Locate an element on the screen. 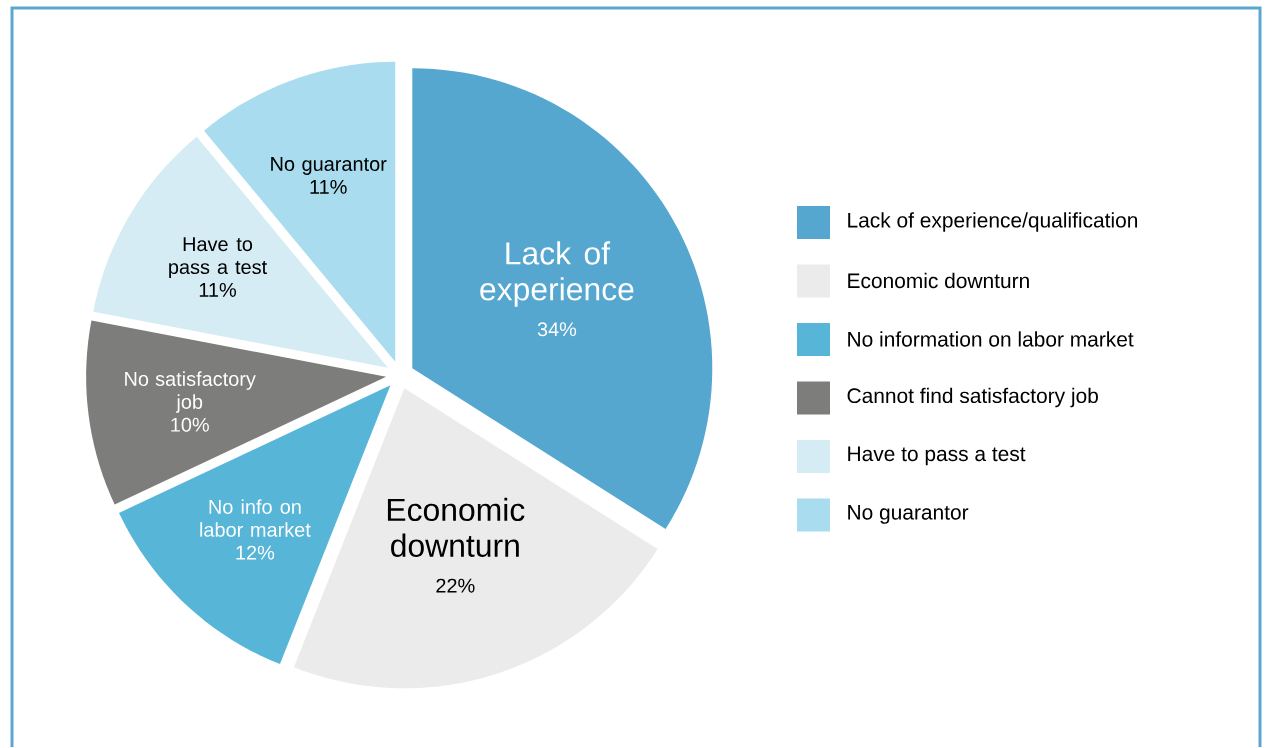 This screenshot has height=748, width=1270. legend-label: Economic downturn is located at coordinates (938, 280).